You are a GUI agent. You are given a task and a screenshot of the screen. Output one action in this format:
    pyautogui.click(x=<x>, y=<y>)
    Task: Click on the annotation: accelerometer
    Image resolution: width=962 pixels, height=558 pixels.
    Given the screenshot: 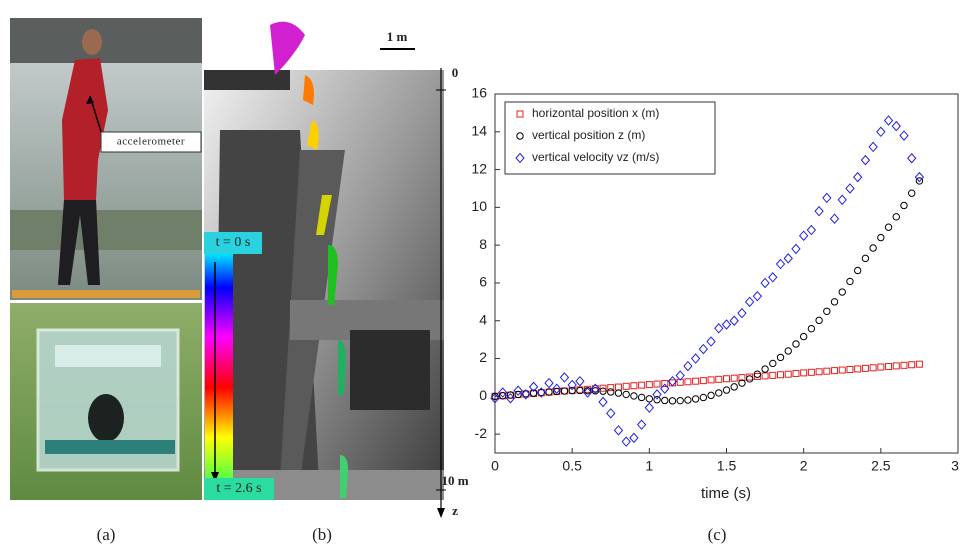 What is the action you would take?
    pyautogui.click(x=151, y=142)
    